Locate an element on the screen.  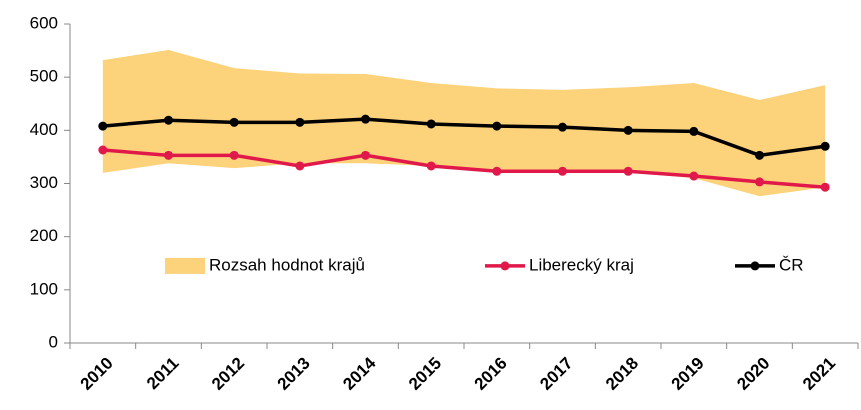
x-tick-label: 2017 is located at coordinates (556, 374).